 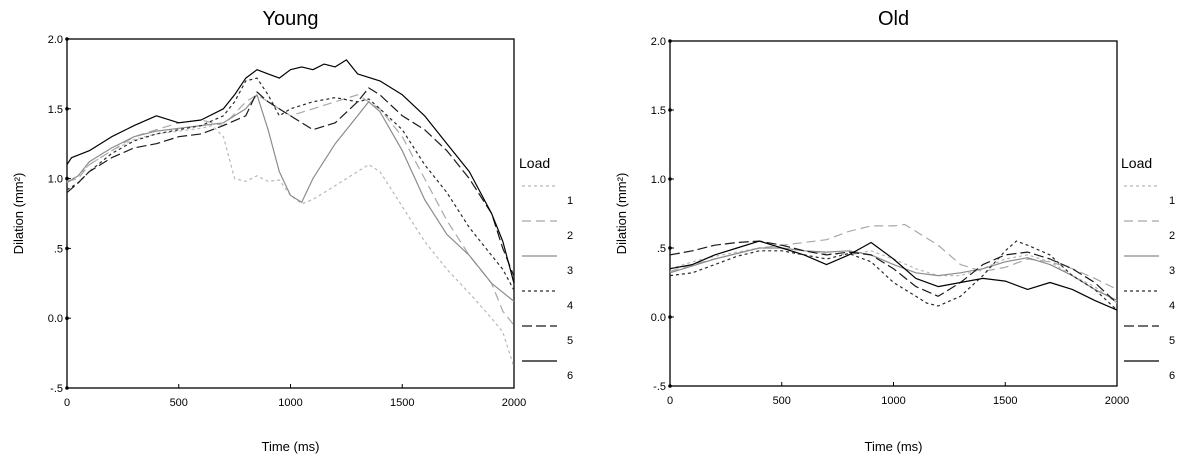 What do you see at coordinates (893, 19) in the screenshot?
I see `chart-title: Old` at bounding box center [893, 19].